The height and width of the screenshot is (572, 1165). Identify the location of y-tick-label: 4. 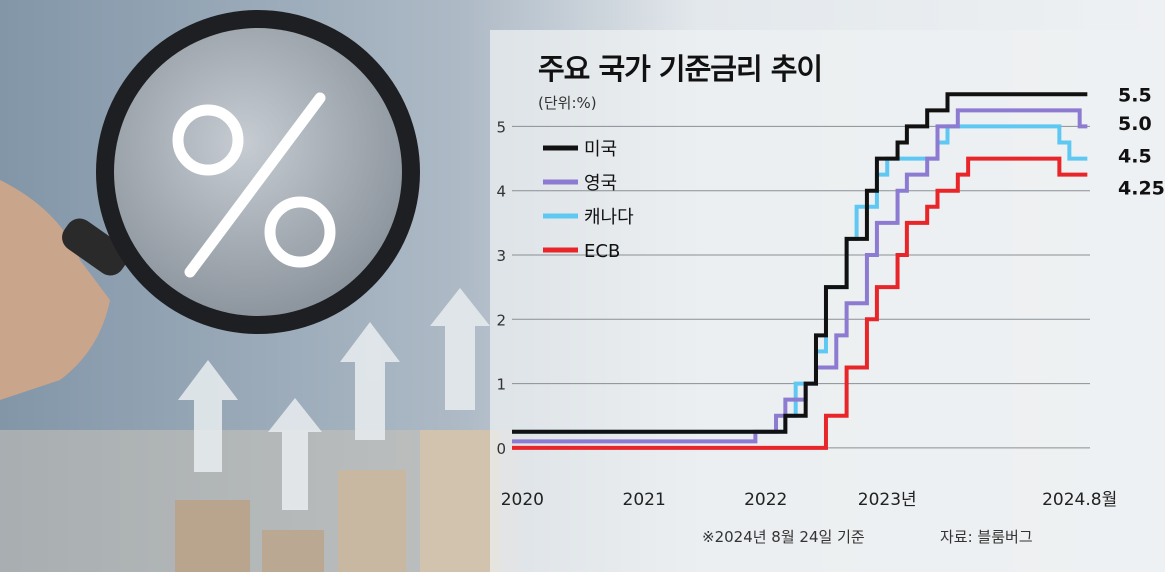
(501, 192).